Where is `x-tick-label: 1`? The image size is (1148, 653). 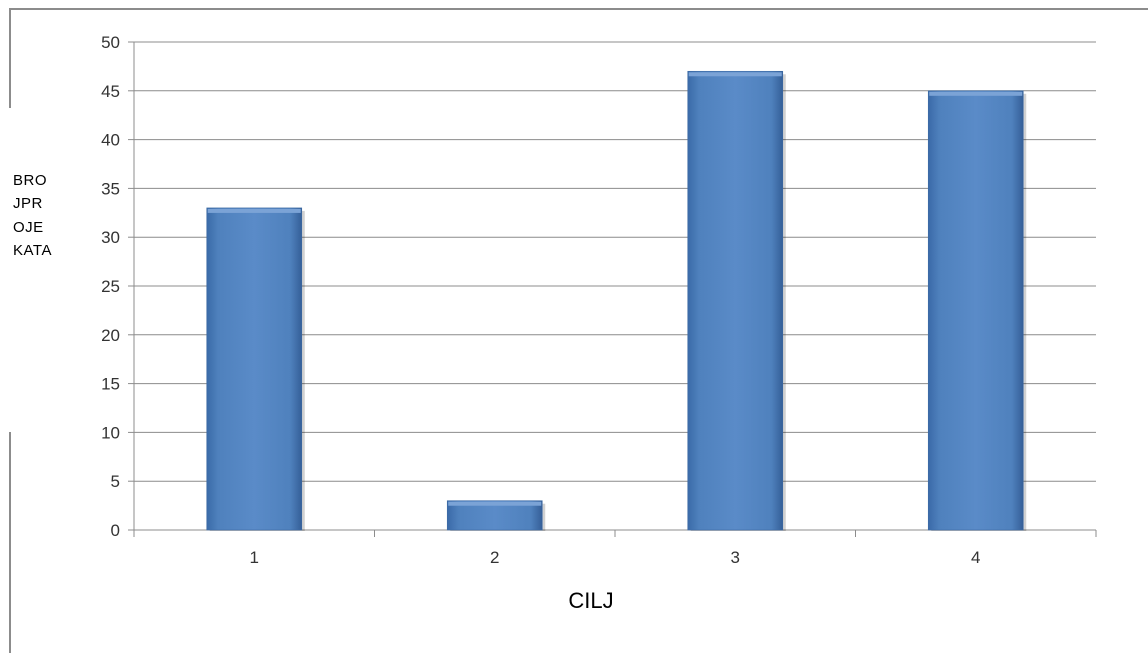 x-tick-label: 1 is located at coordinates (254, 557).